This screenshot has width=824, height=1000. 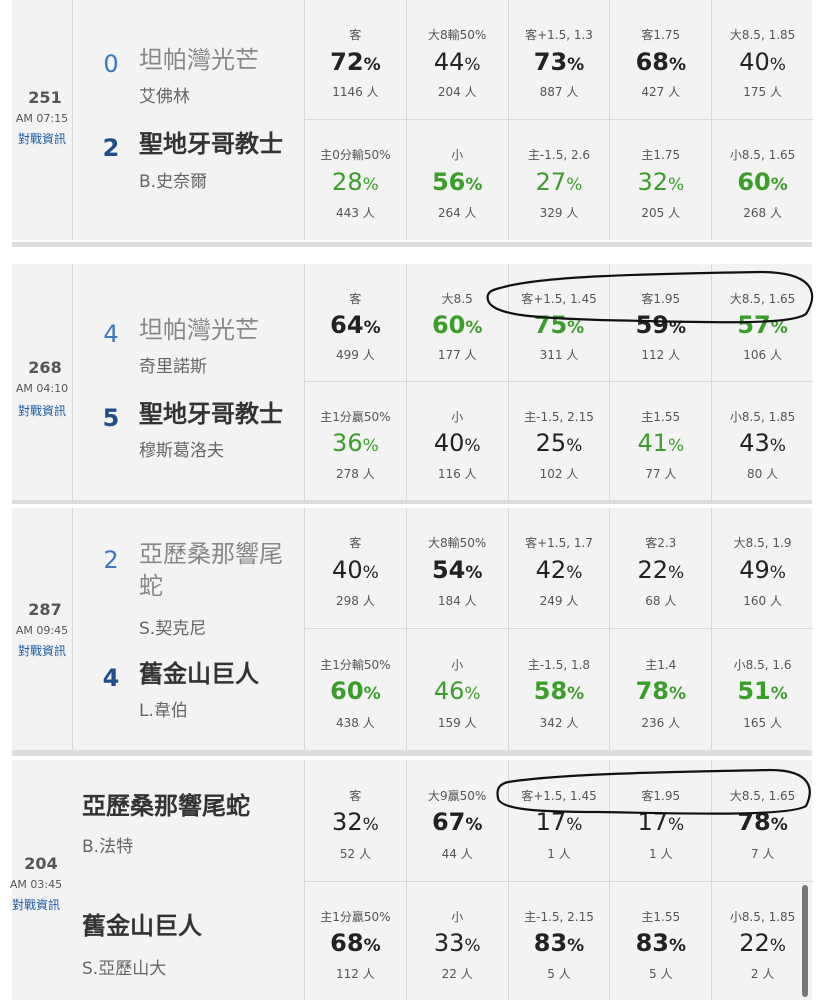 What do you see at coordinates (355, 322) in the screenshot?
I see `odds-cell: 客 64% 499 人` at bounding box center [355, 322].